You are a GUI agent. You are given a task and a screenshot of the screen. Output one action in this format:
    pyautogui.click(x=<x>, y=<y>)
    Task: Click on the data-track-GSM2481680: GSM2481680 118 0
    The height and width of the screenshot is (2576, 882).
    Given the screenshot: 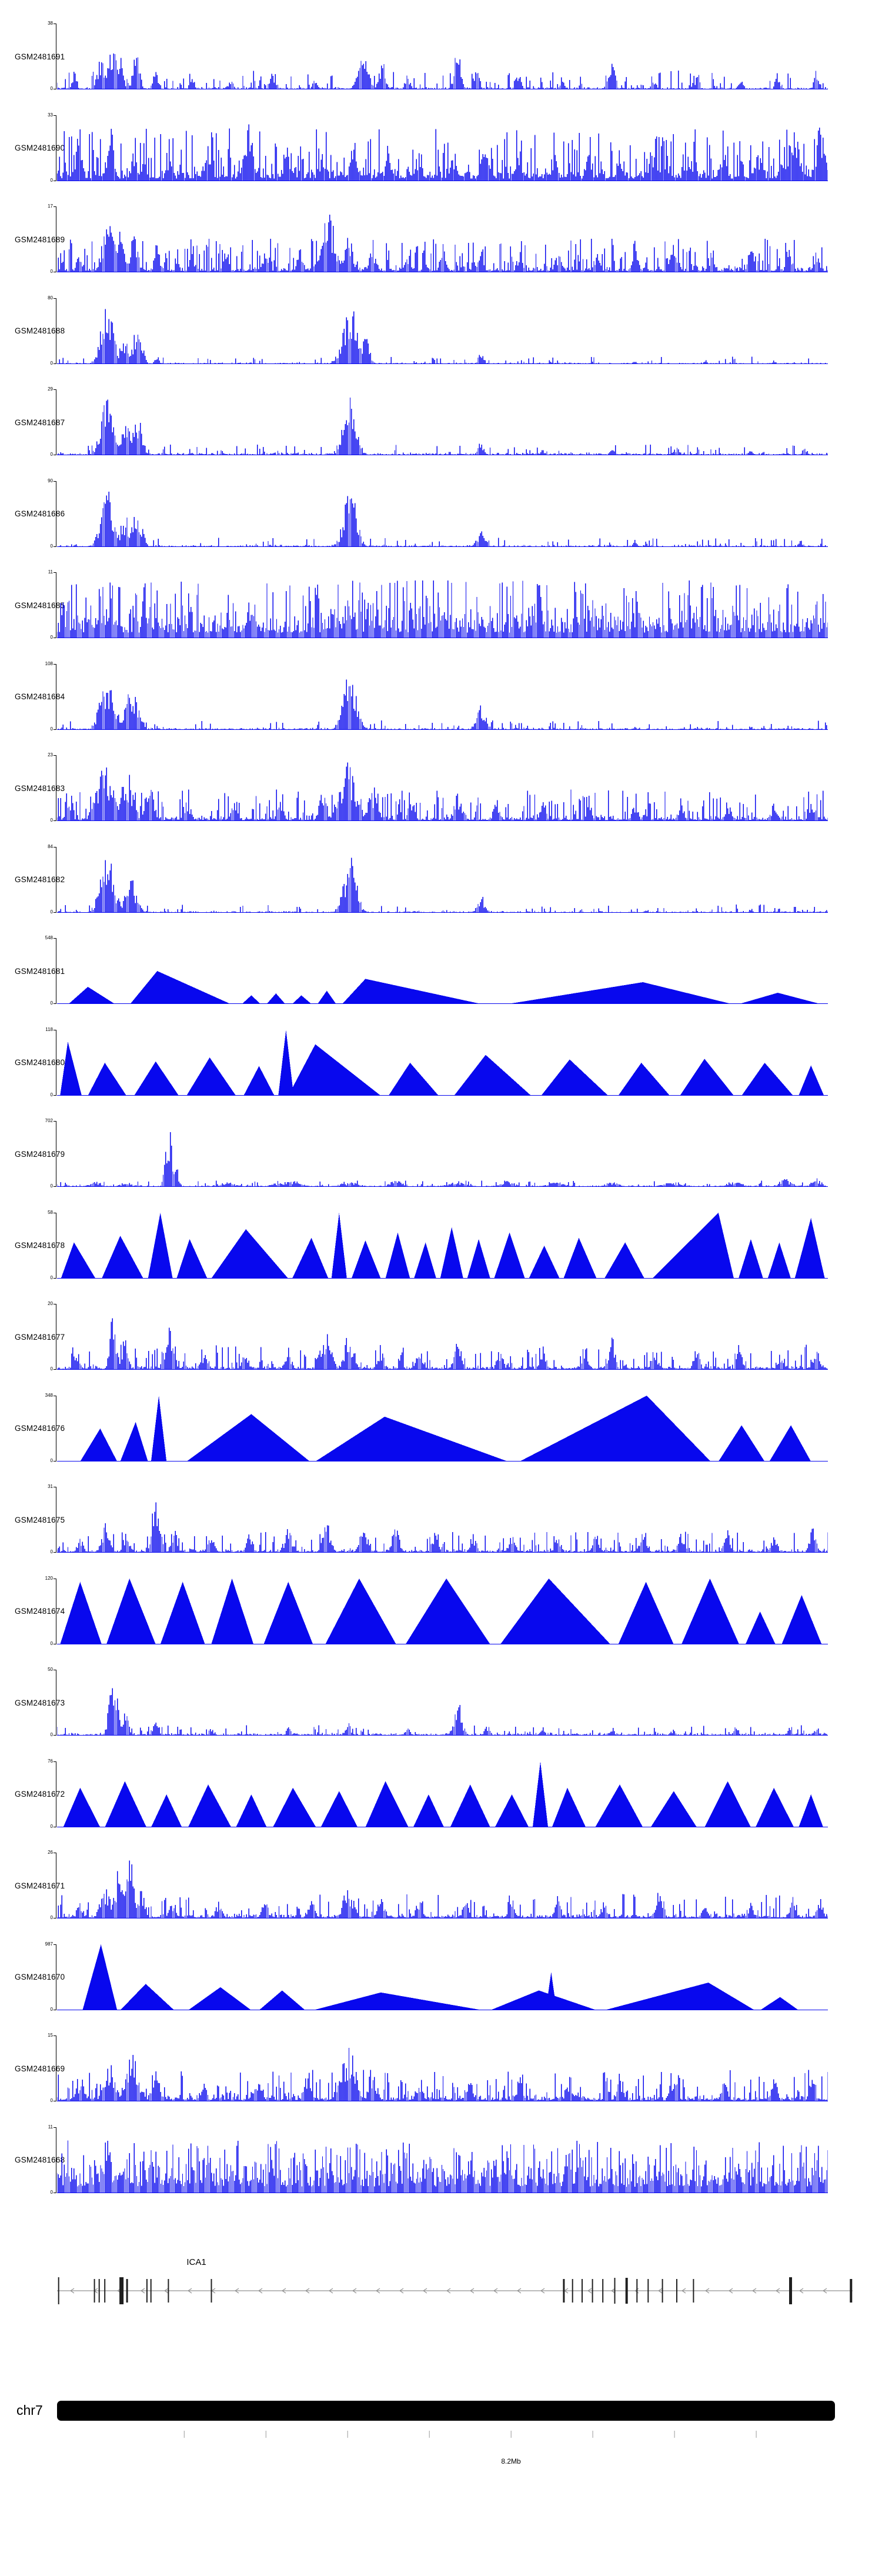 What is the action you would take?
    pyautogui.click(x=441, y=1070)
    